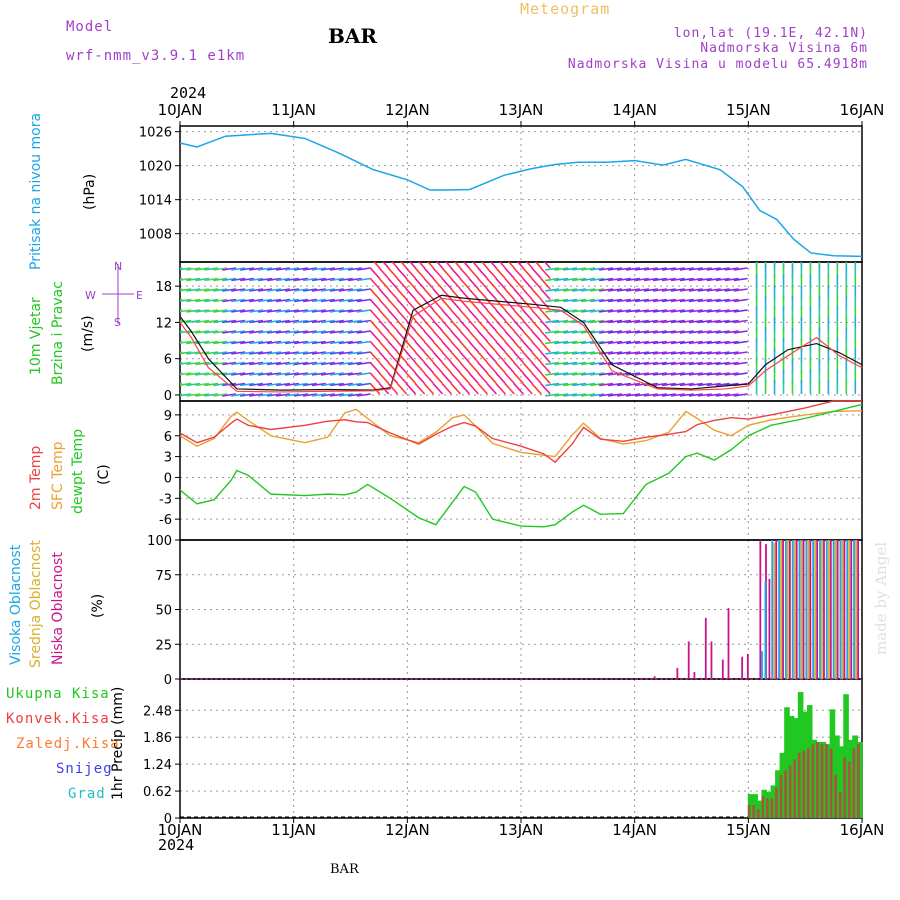 This screenshot has width=900, height=900. What do you see at coordinates (84, 769) in the screenshot?
I see `precip-legend-snow: Snijeg` at bounding box center [84, 769].